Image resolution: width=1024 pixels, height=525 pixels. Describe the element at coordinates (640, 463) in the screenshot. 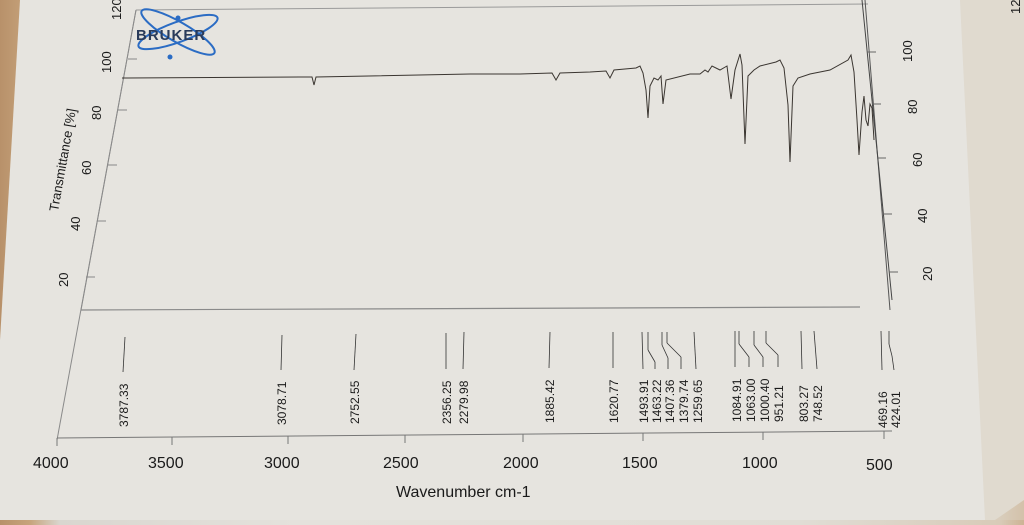

I see `x-tick-1500: 1500` at that location.